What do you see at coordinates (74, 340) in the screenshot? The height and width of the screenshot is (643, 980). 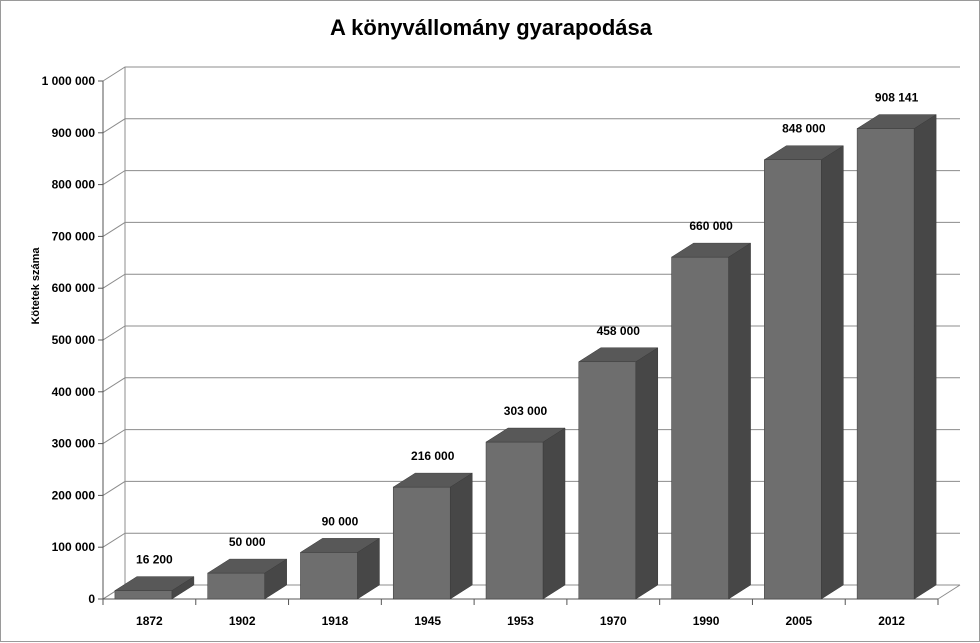 I see `y-tick-label: 500 000` at bounding box center [74, 340].